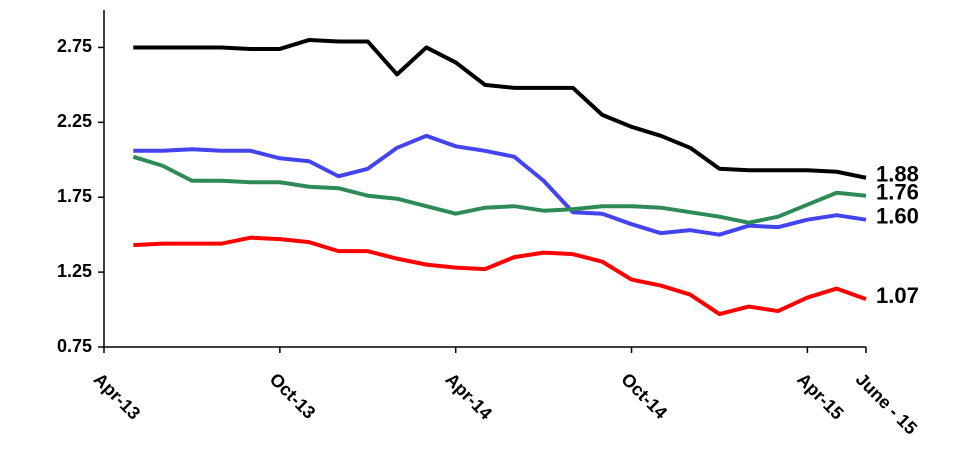 The image size is (976, 475). What do you see at coordinates (469, 396) in the screenshot?
I see `x-tick-label: Apr-14` at bounding box center [469, 396].